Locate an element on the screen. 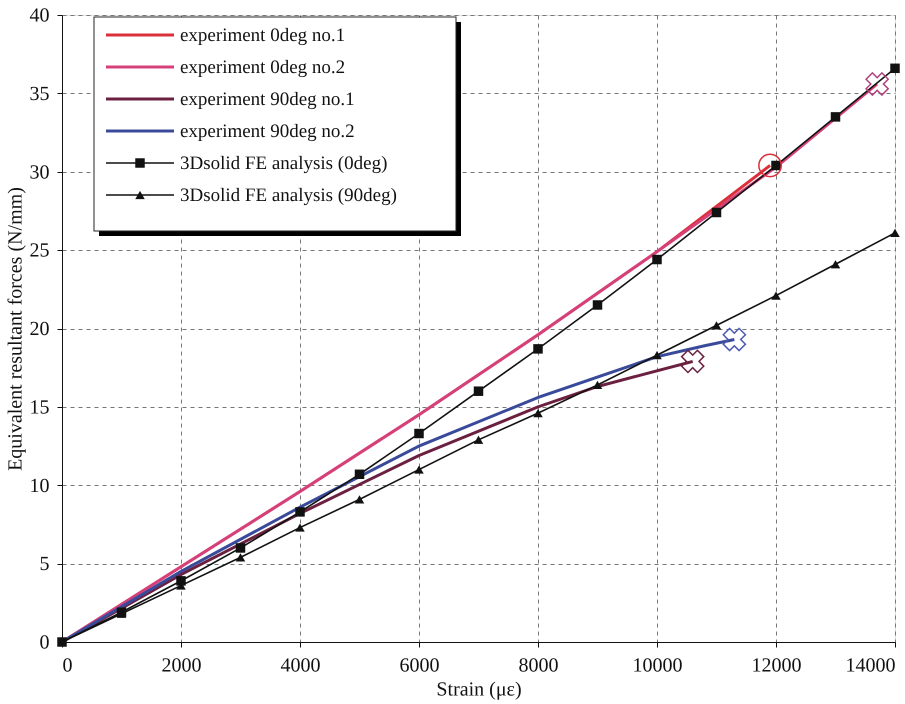 This screenshot has width=905, height=704. y-tick-label: 0 is located at coordinates (45, 643).